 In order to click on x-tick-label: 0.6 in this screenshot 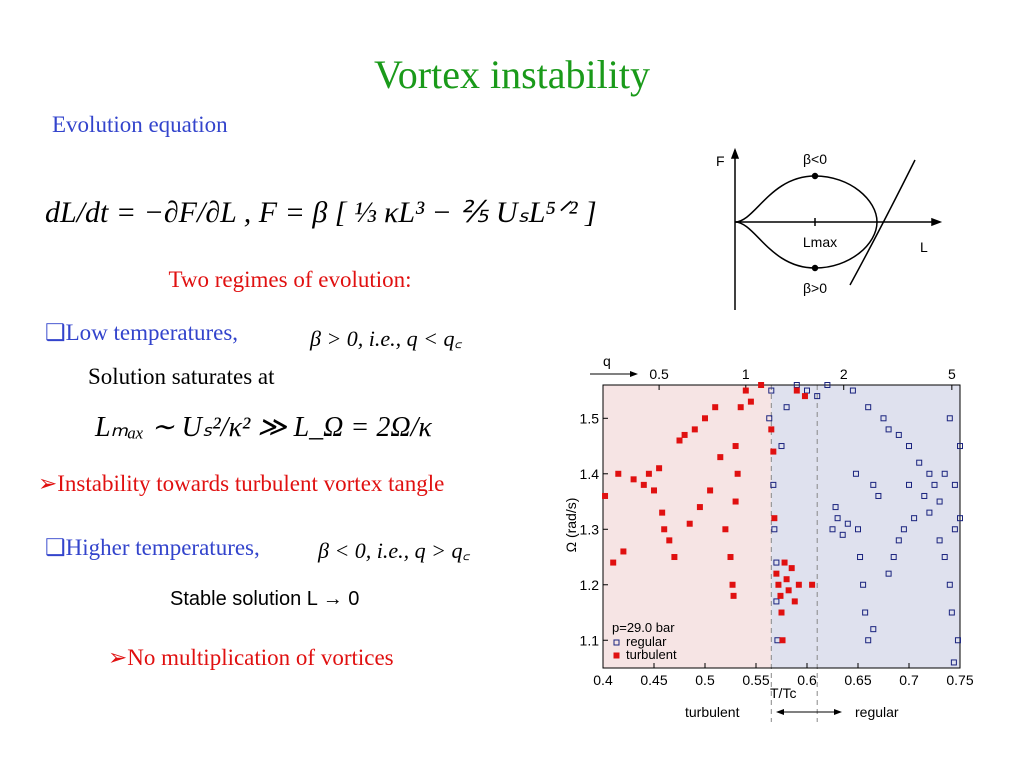, I will do `click(807, 680)`.